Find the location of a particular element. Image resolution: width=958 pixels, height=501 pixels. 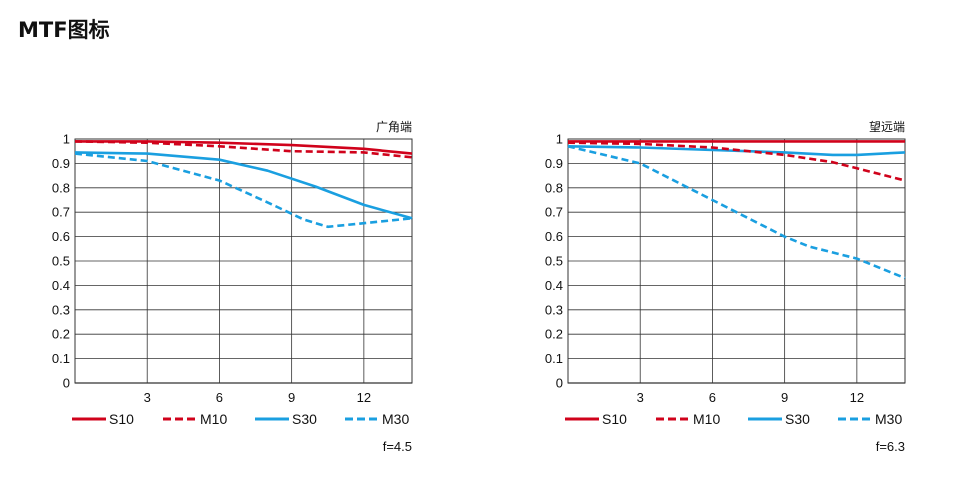

page-title: MTF图标 is located at coordinates (64, 30).